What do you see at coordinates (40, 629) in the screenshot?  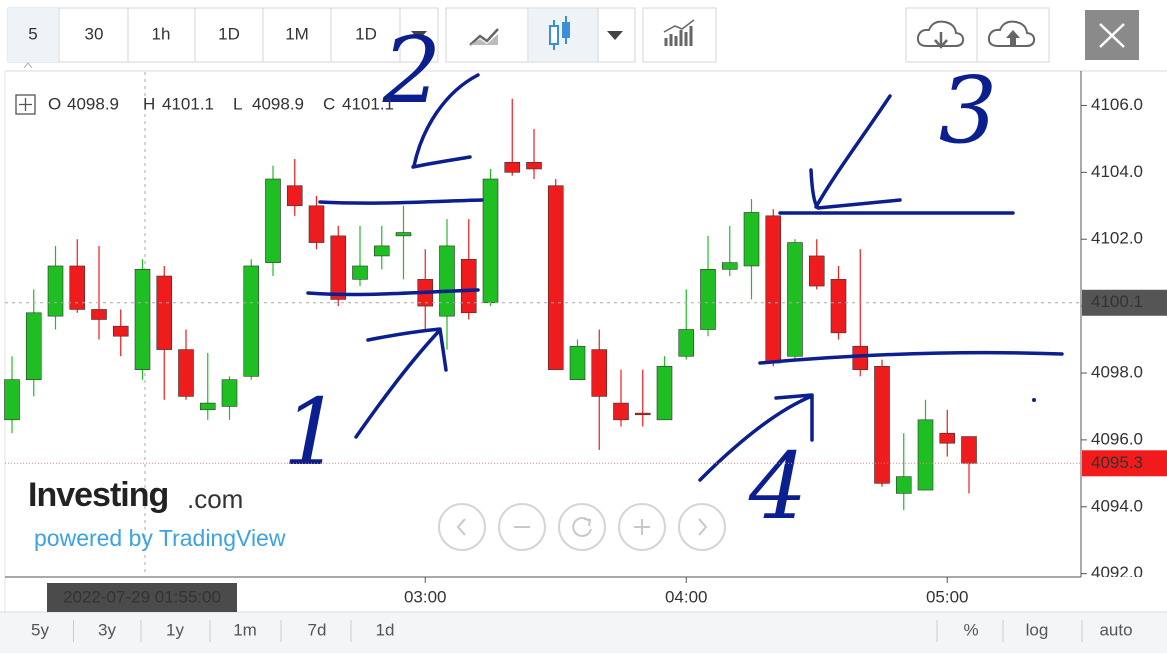 I see `range-button: 5y` at bounding box center [40, 629].